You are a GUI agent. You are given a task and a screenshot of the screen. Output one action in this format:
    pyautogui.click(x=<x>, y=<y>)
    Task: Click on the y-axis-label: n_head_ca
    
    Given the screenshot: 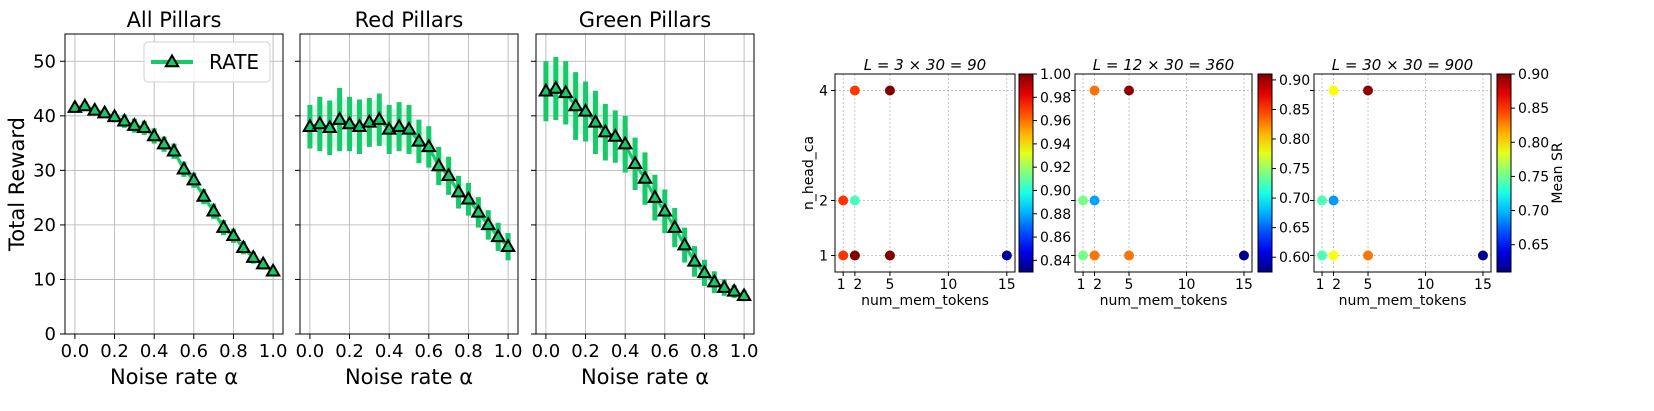 What is the action you would take?
    pyautogui.click(x=809, y=173)
    